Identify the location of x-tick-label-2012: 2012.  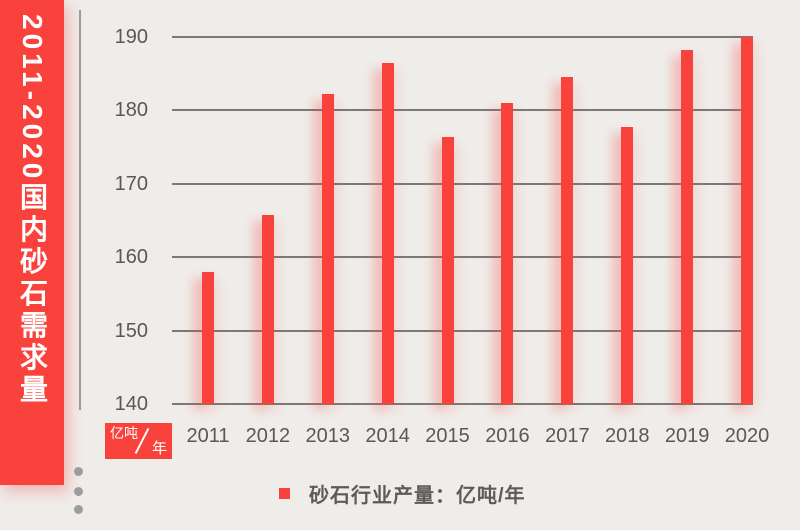
(268, 436).